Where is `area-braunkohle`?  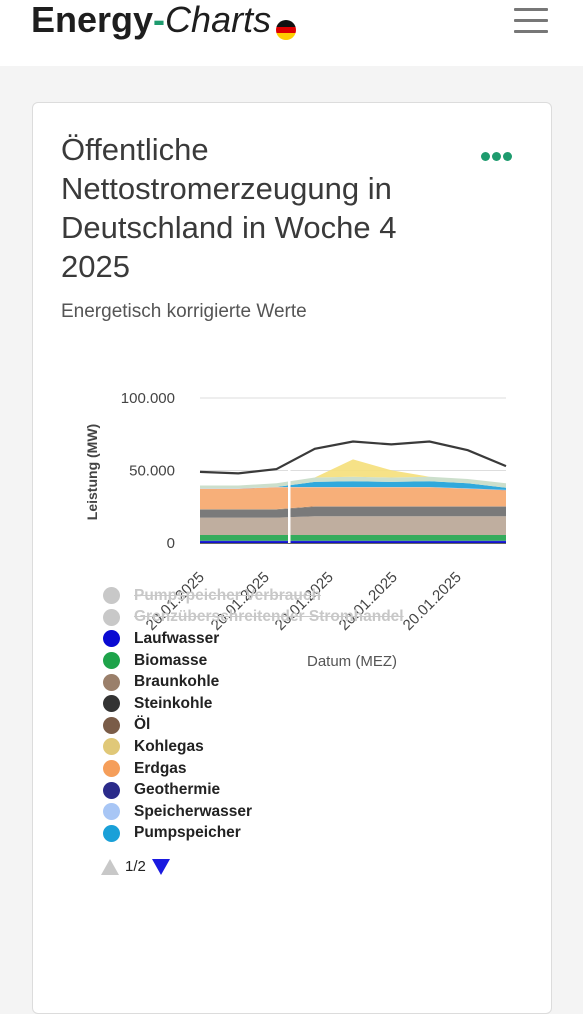 area-braunkohle is located at coordinates (353, 525).